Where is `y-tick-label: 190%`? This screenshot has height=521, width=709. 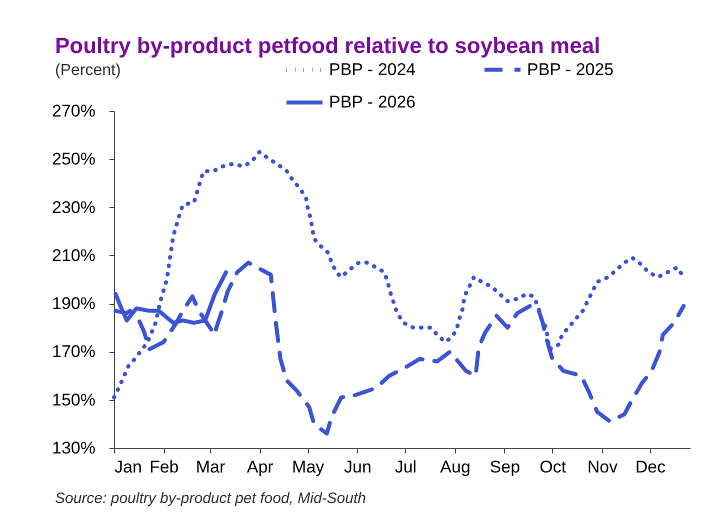
y-tick-label: 190% is located at coordinates (74, 304).